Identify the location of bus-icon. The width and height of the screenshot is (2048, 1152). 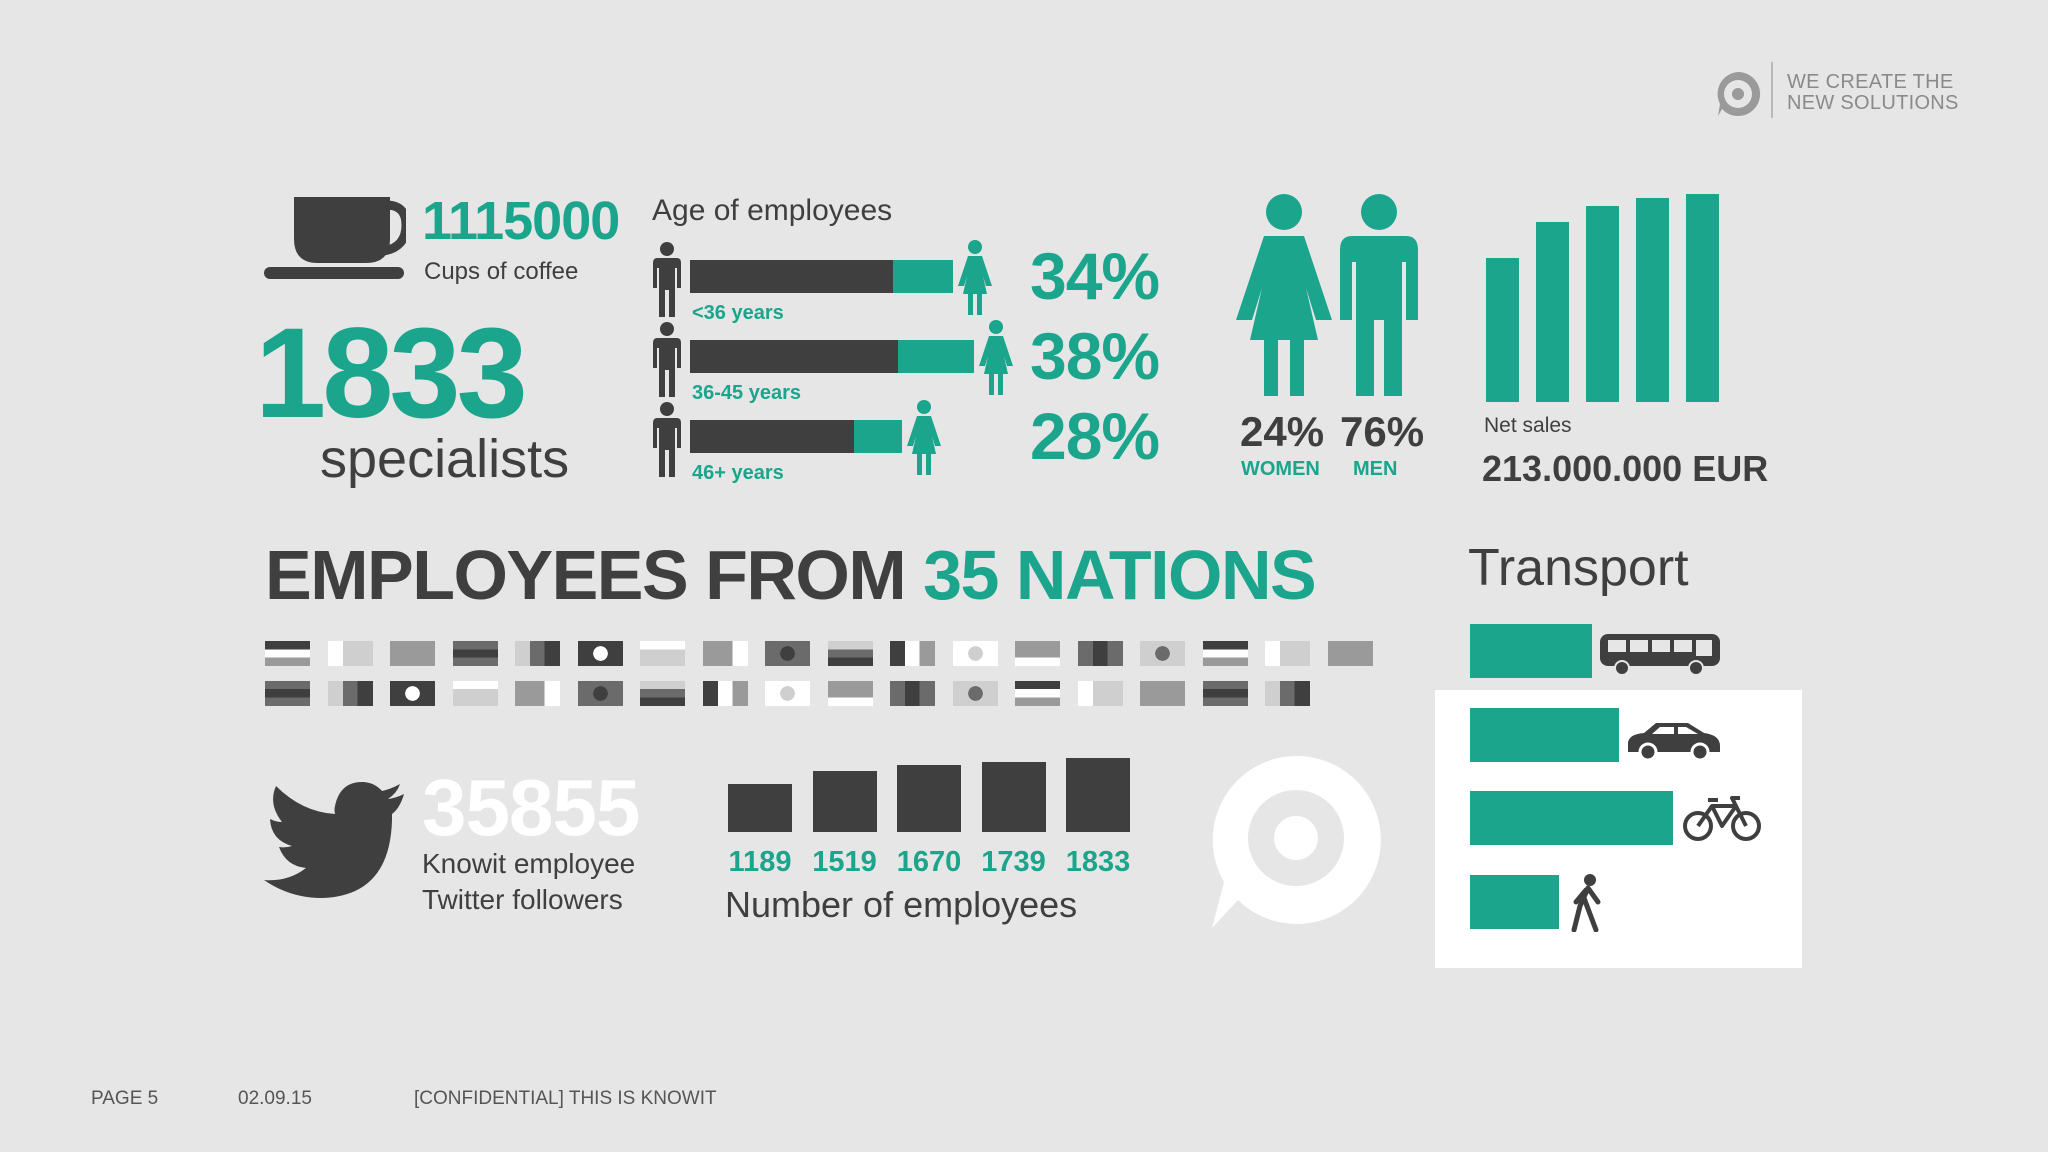
(1660, 655).